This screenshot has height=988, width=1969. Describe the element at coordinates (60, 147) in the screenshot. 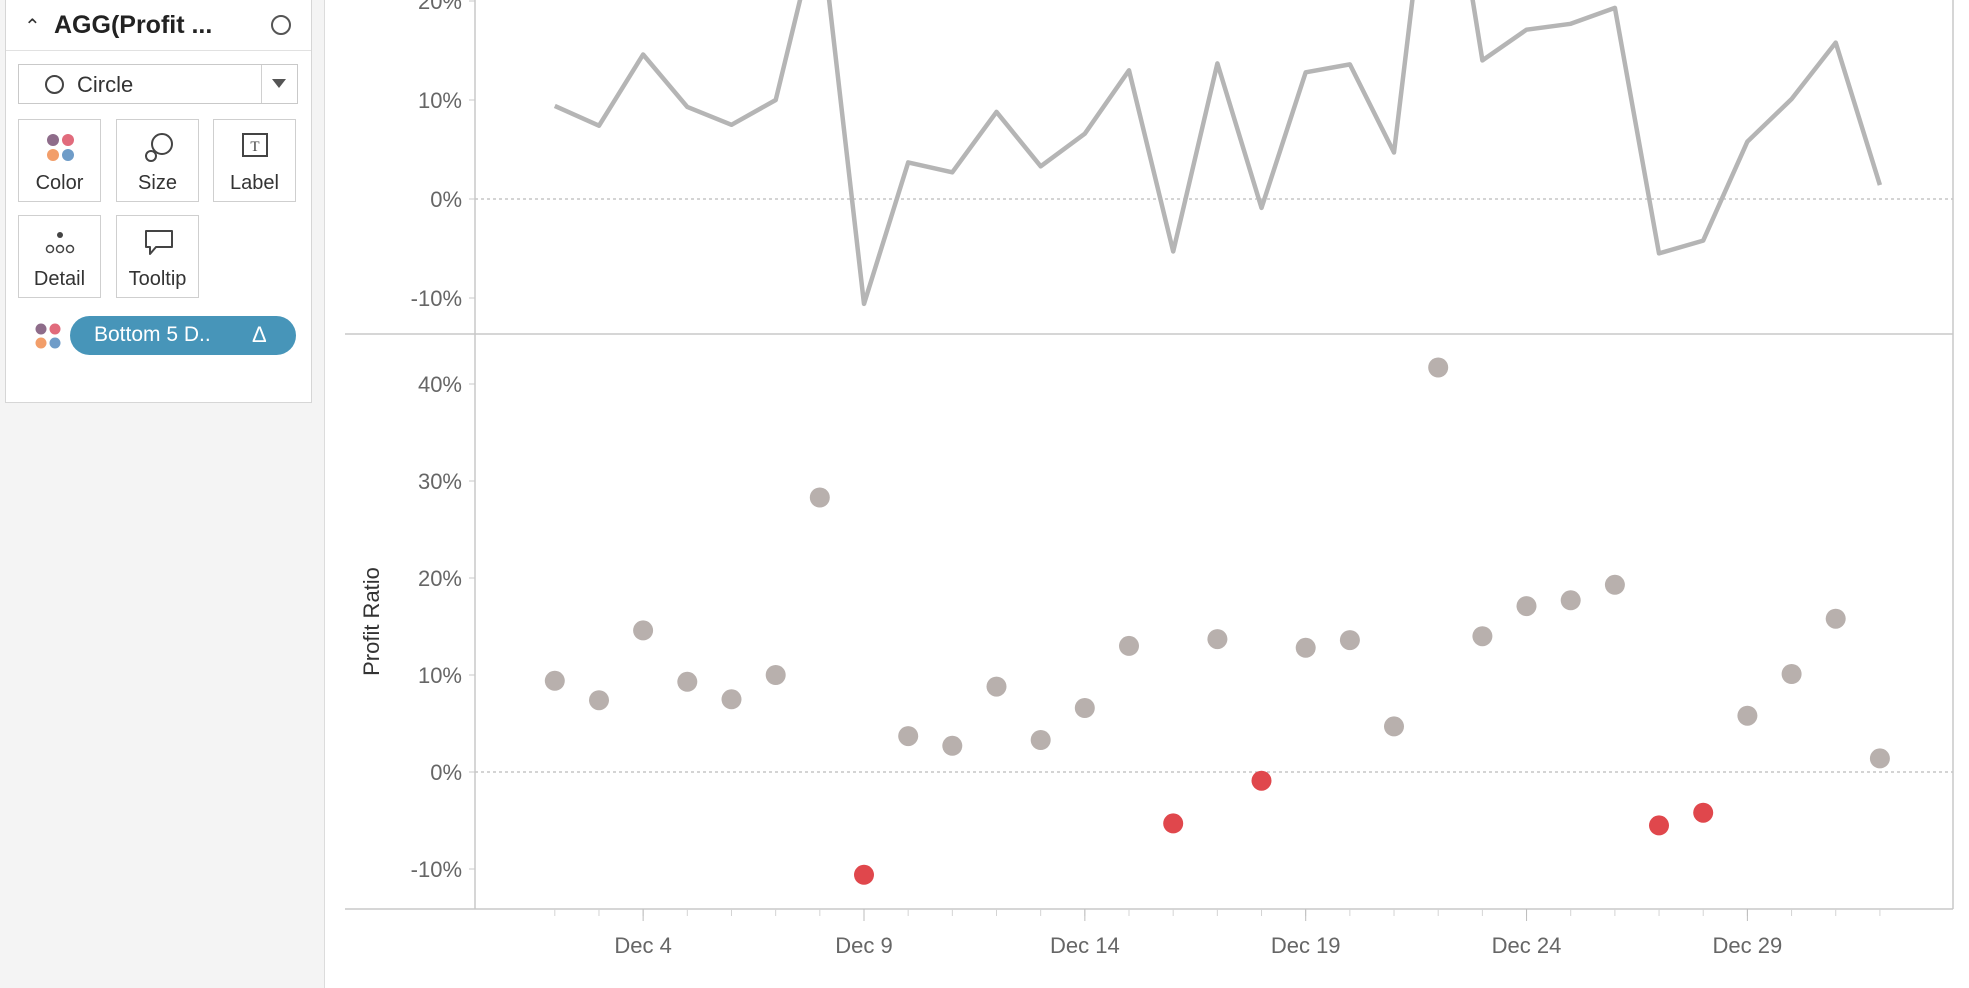

I see `color-icon` at that location.